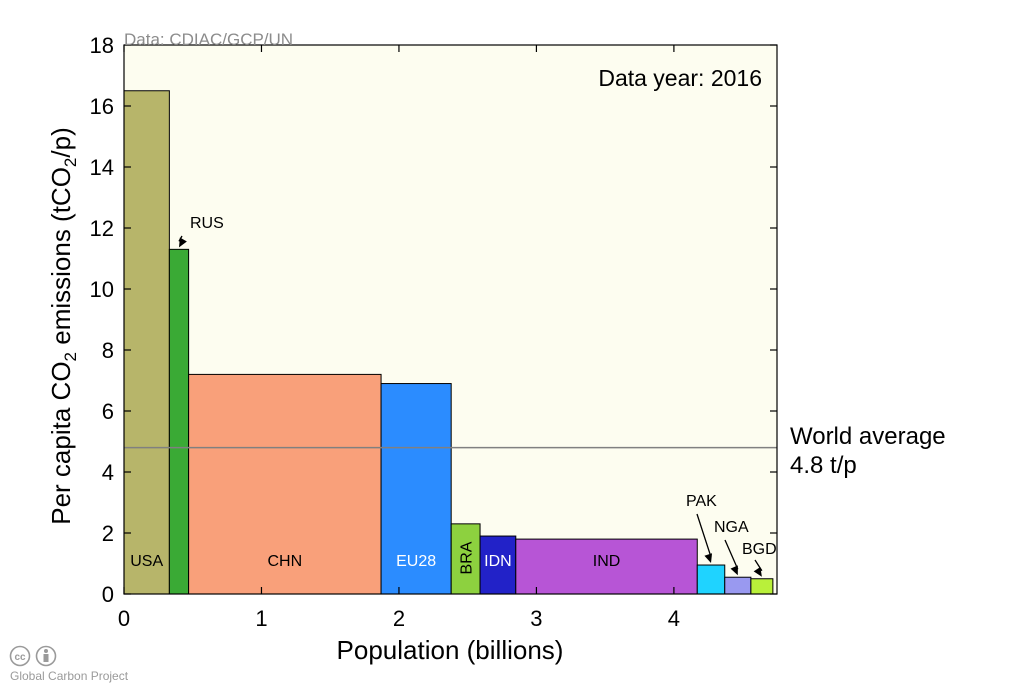 The image size is (1024, 684). Describe the element at coordinates (261, 618) in the screenshot. I see `x-tick-label: 1` at that location.